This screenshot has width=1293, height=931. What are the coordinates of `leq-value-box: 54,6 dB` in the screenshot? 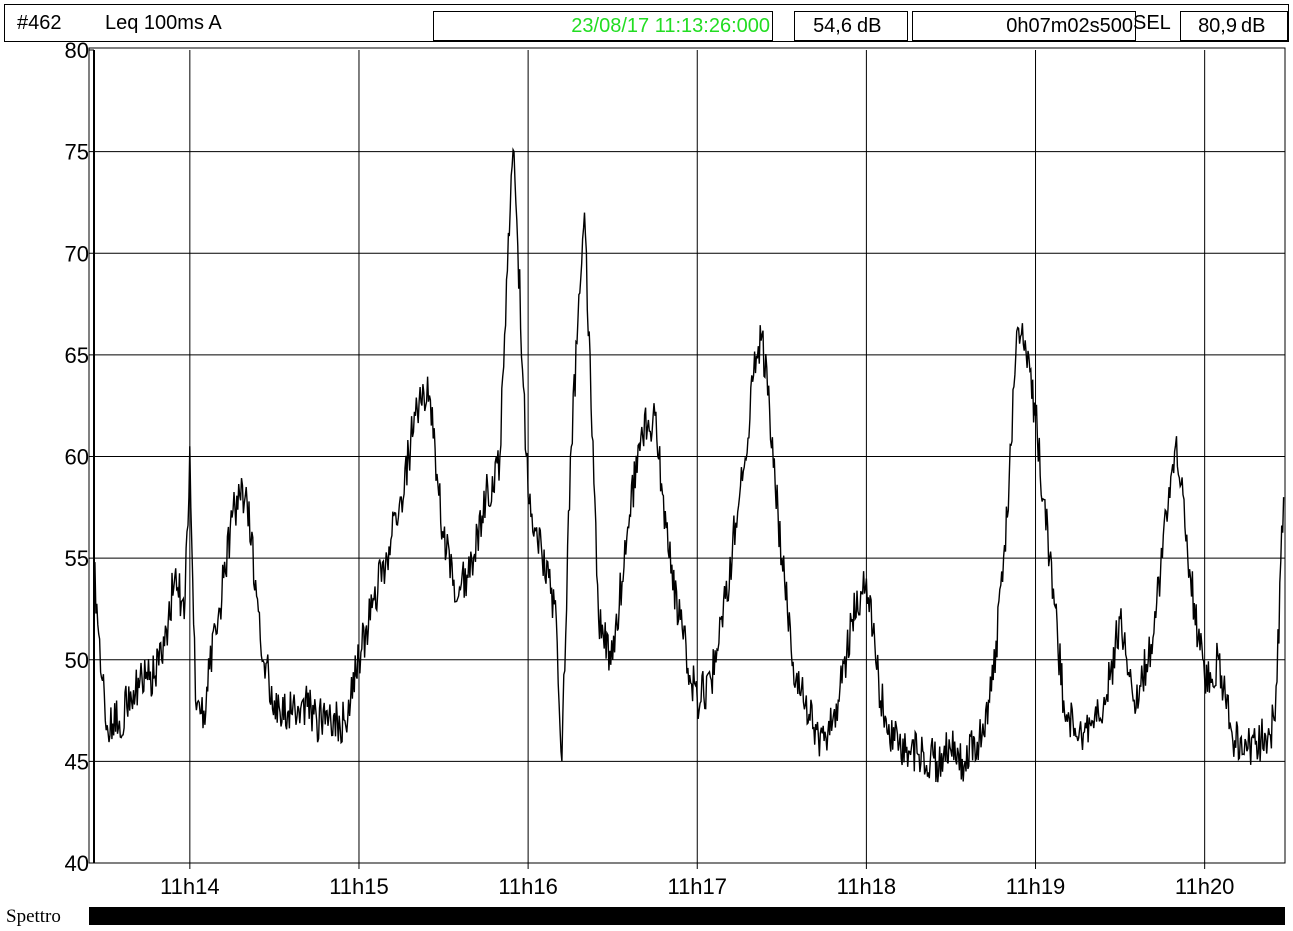 It's located at (851, 26).